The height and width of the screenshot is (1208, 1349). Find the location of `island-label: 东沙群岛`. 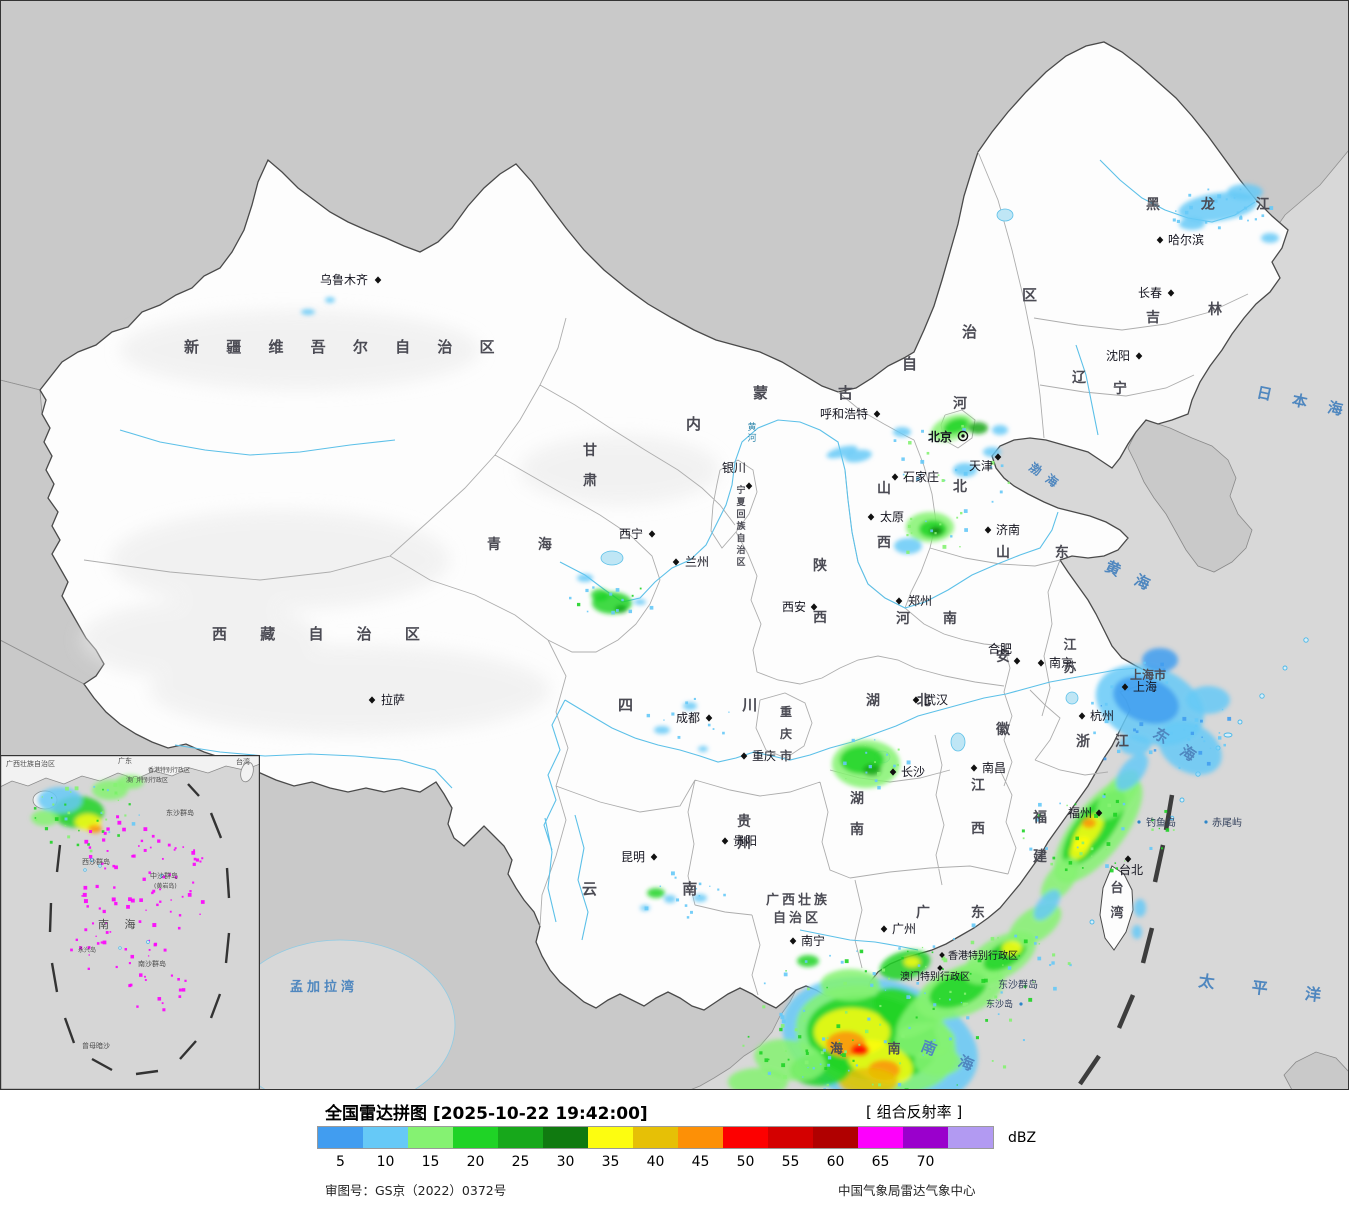

island-label: 东沙群岛 is located at coordinates (1018, 984).